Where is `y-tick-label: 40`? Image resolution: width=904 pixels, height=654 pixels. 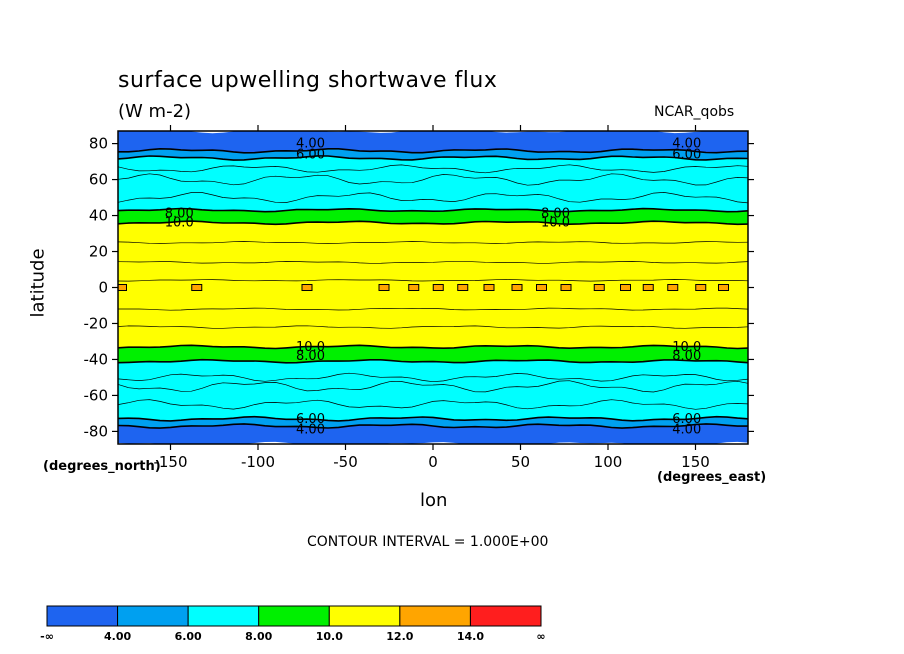 y-tick-label: 40 is located at coordinates (98, 216).